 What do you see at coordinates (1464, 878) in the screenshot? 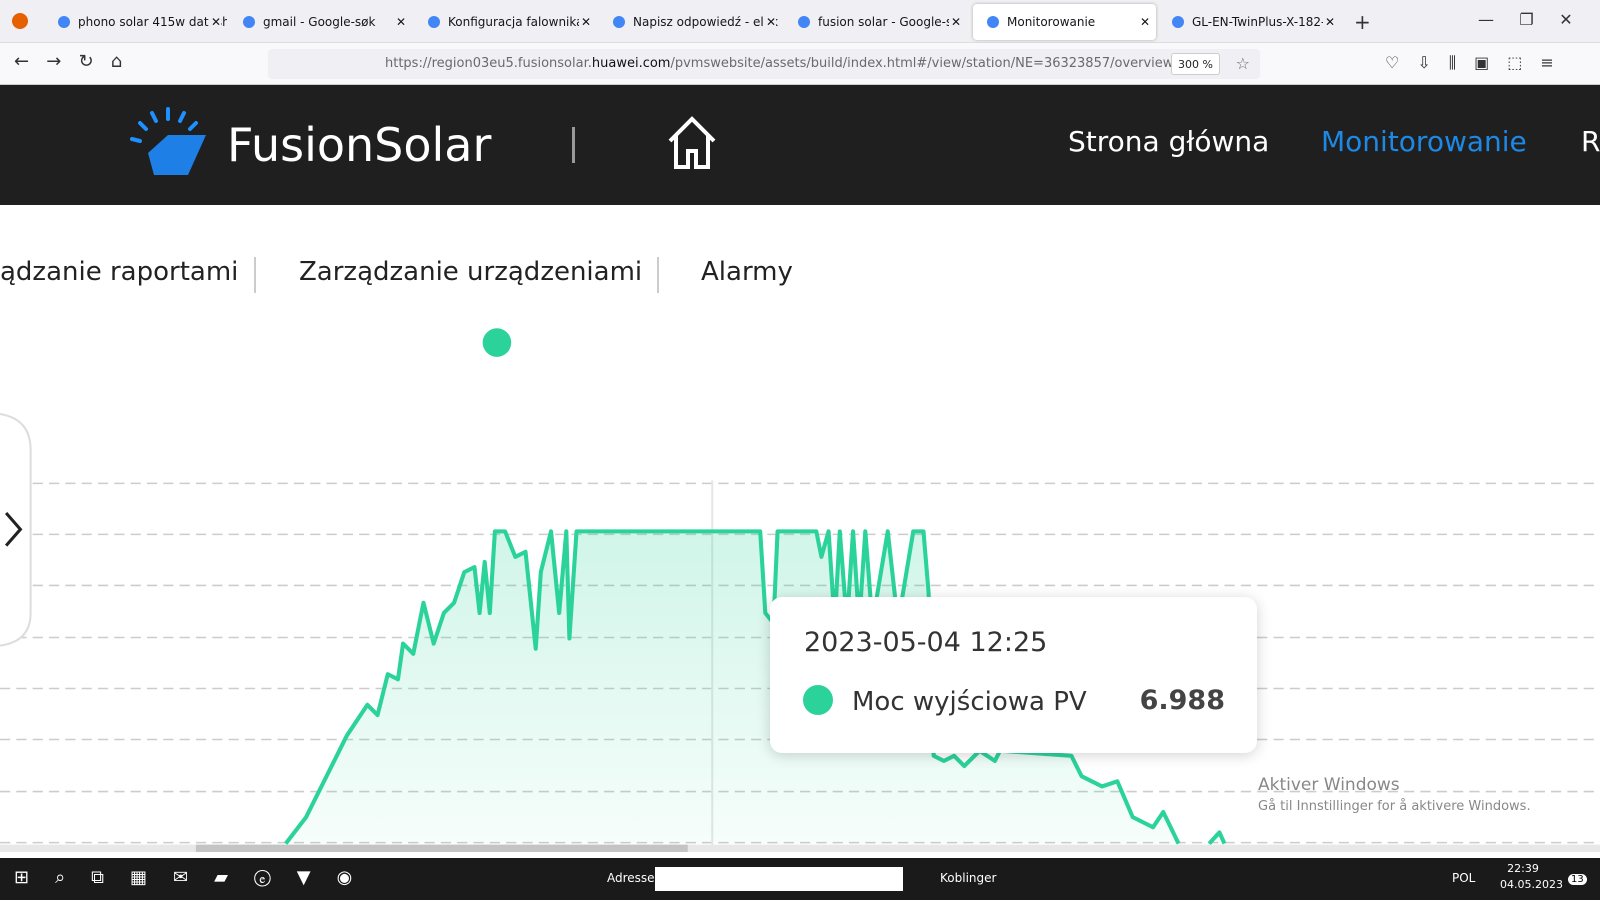
I see `input-language: POL` at bounding box center [1464, 878].